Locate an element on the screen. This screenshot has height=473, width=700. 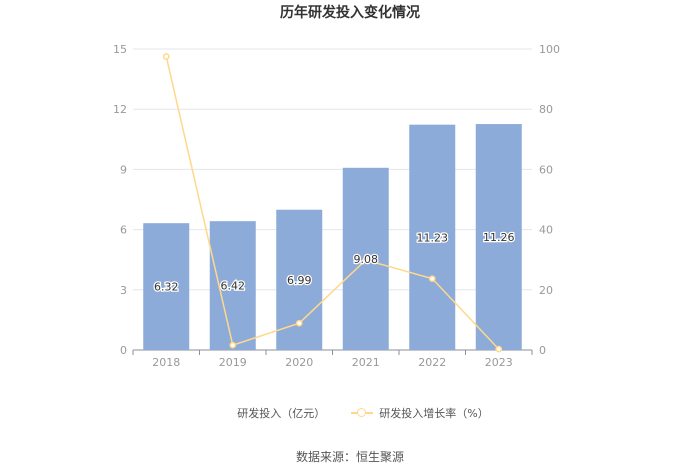
y-right-tick-label: 40 is located at coordinates (546, 230).